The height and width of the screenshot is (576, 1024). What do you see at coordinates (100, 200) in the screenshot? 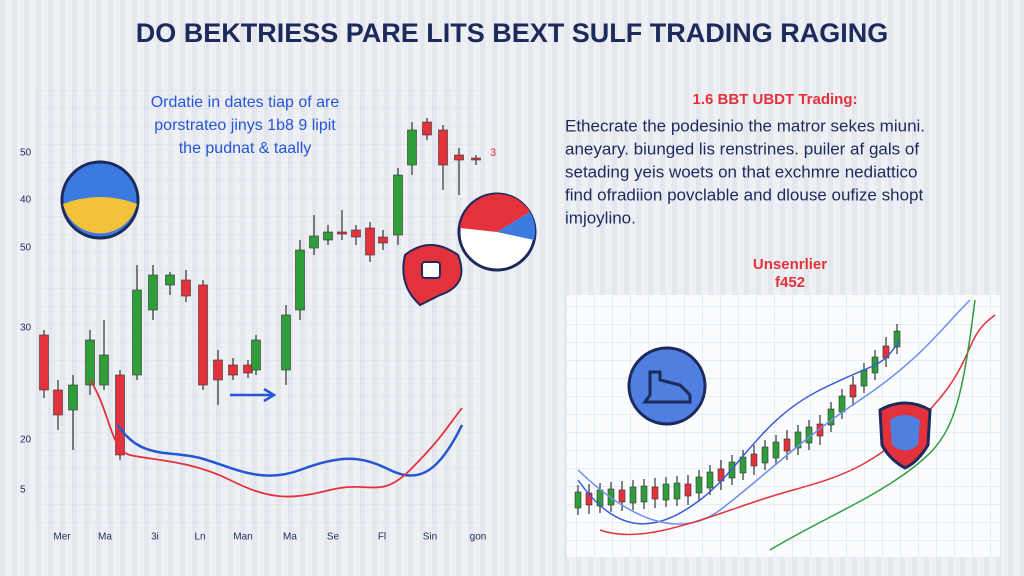
I see `coin-icon` at bounding box center [100, 200].